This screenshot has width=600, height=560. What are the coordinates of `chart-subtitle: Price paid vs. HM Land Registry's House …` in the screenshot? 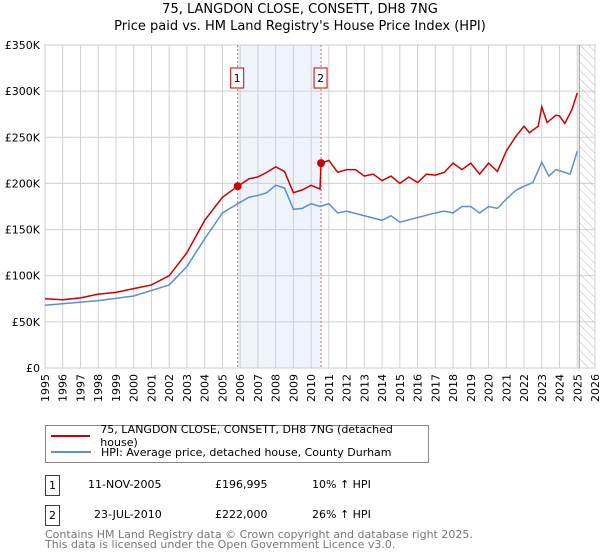 It's located at (300, 26).